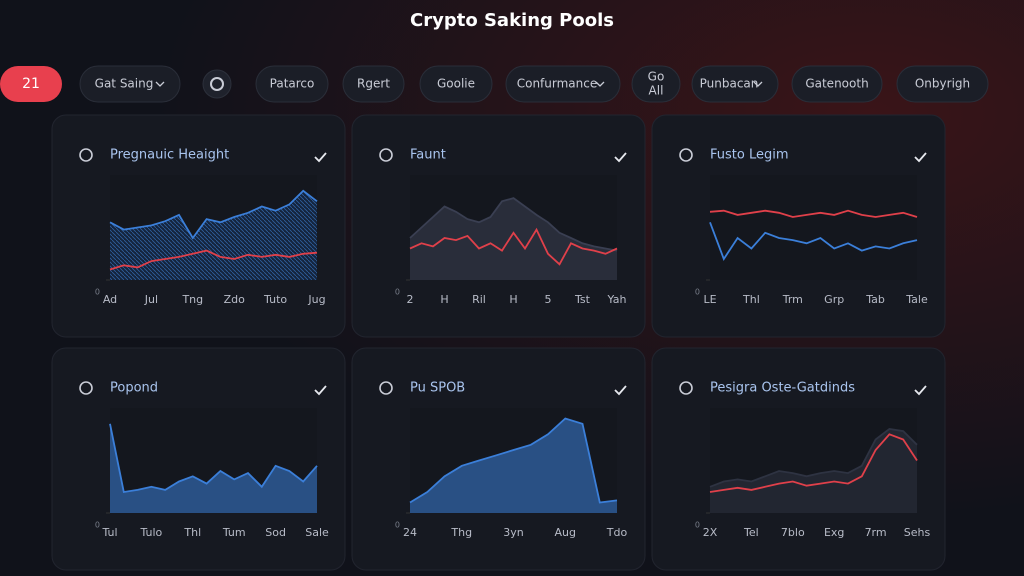 This screenshot has width=1024, height=576. Describe the element at coordinates (749, 155) in the screenshot. I see `card-title: Fusto Legim` at that location.